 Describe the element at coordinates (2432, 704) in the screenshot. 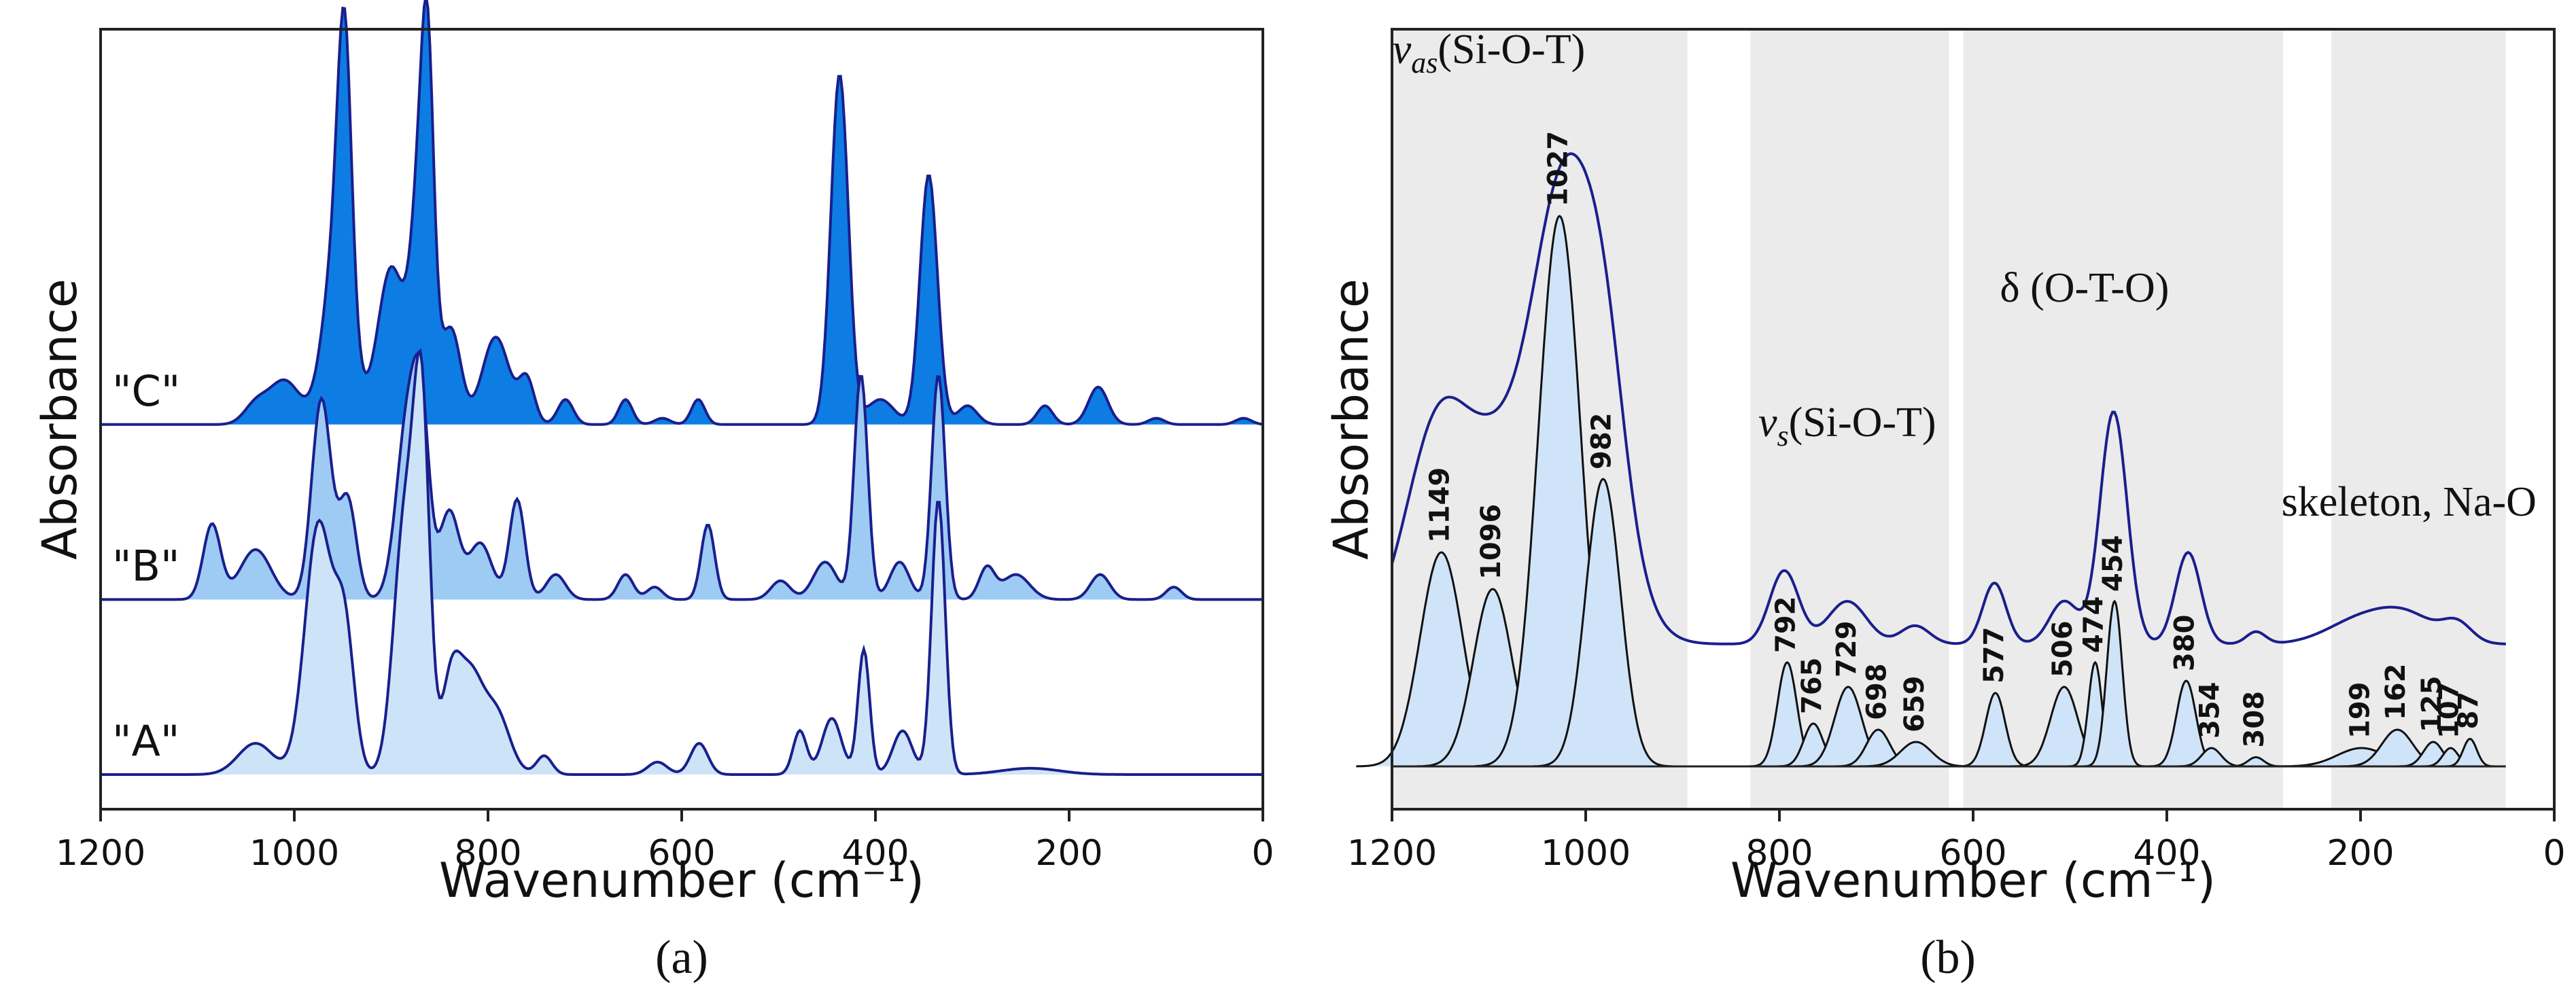

I see `peak-label: 125` at that location.